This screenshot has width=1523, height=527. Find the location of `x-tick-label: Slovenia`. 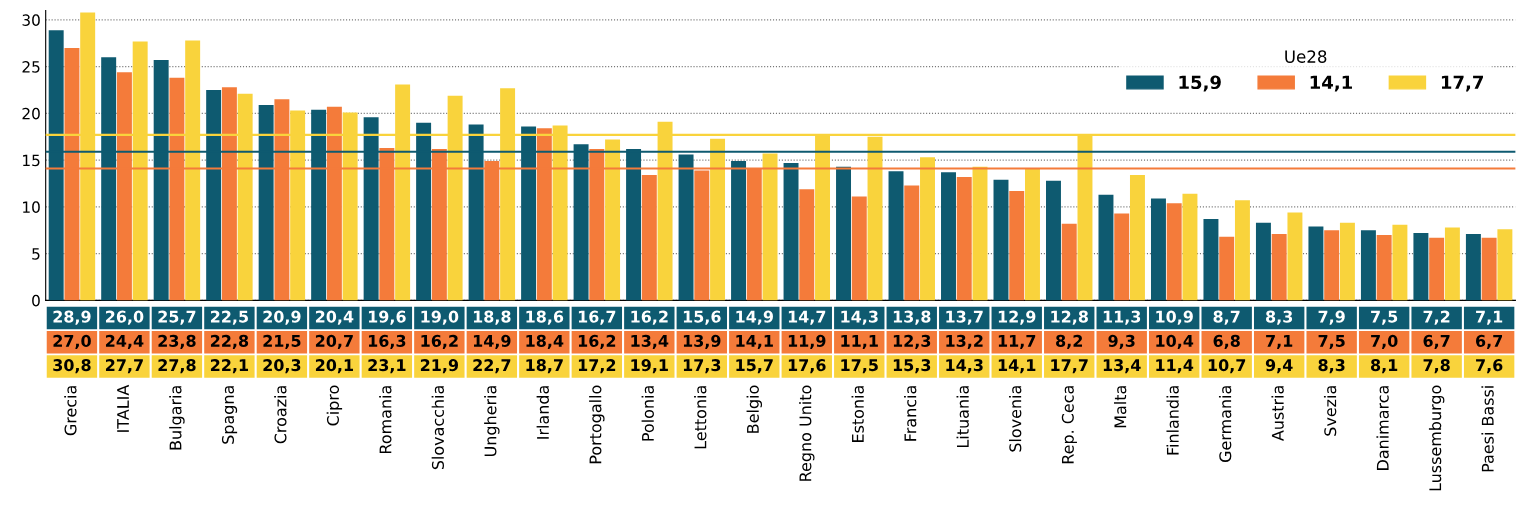

x-tick-label: Slovenia is located at coordinates (1015, 419).